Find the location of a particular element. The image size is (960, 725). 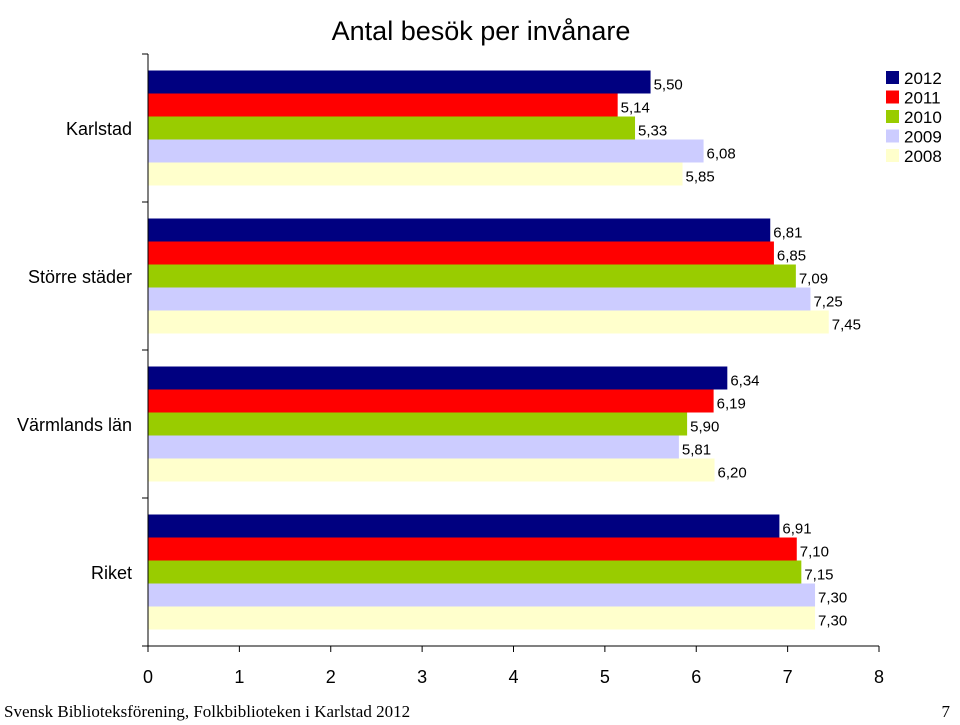

data-label: 6,08 is located at coordinates (721, 154).